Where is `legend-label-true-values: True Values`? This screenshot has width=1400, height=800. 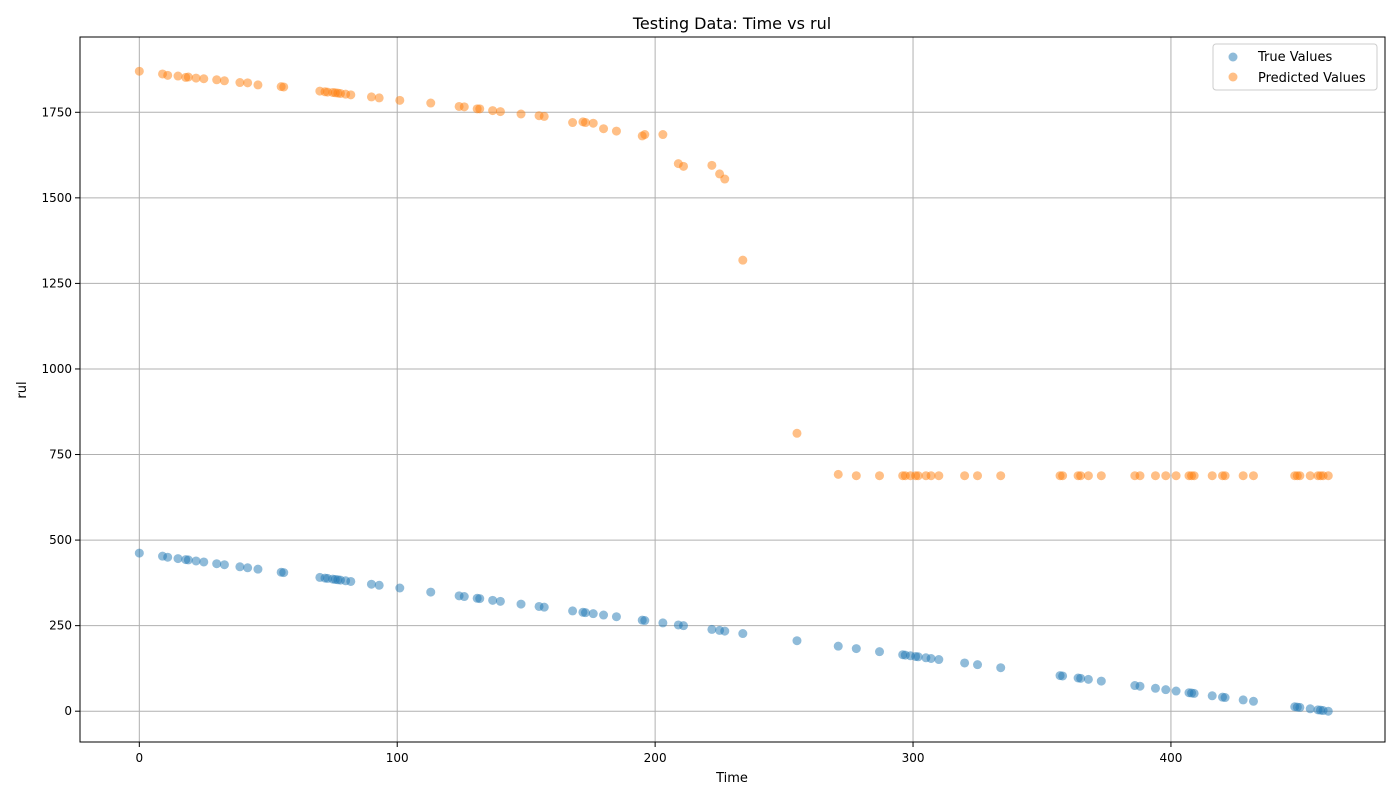
legend-label-true-values: True Values is located at coordinates (1294, 57).